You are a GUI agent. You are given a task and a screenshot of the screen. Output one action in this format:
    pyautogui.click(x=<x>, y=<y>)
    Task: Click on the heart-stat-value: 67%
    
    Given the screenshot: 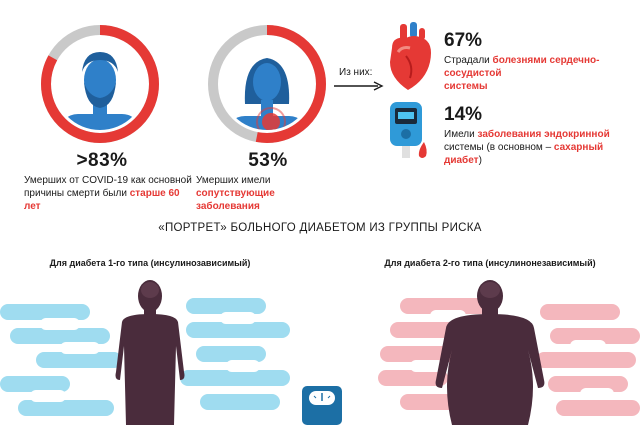 What is the action you would take?
    pyautogui.click(x=463, y=40)
    